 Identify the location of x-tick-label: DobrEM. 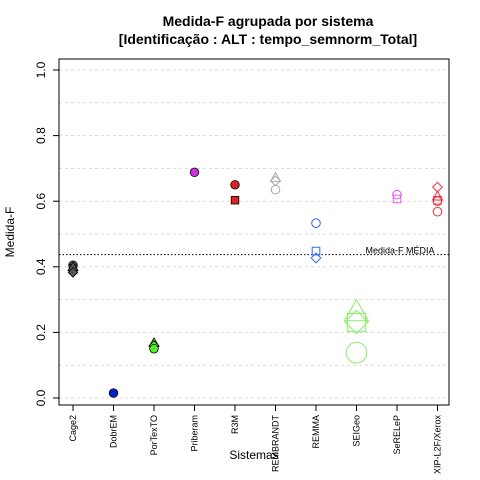
(114, 431).